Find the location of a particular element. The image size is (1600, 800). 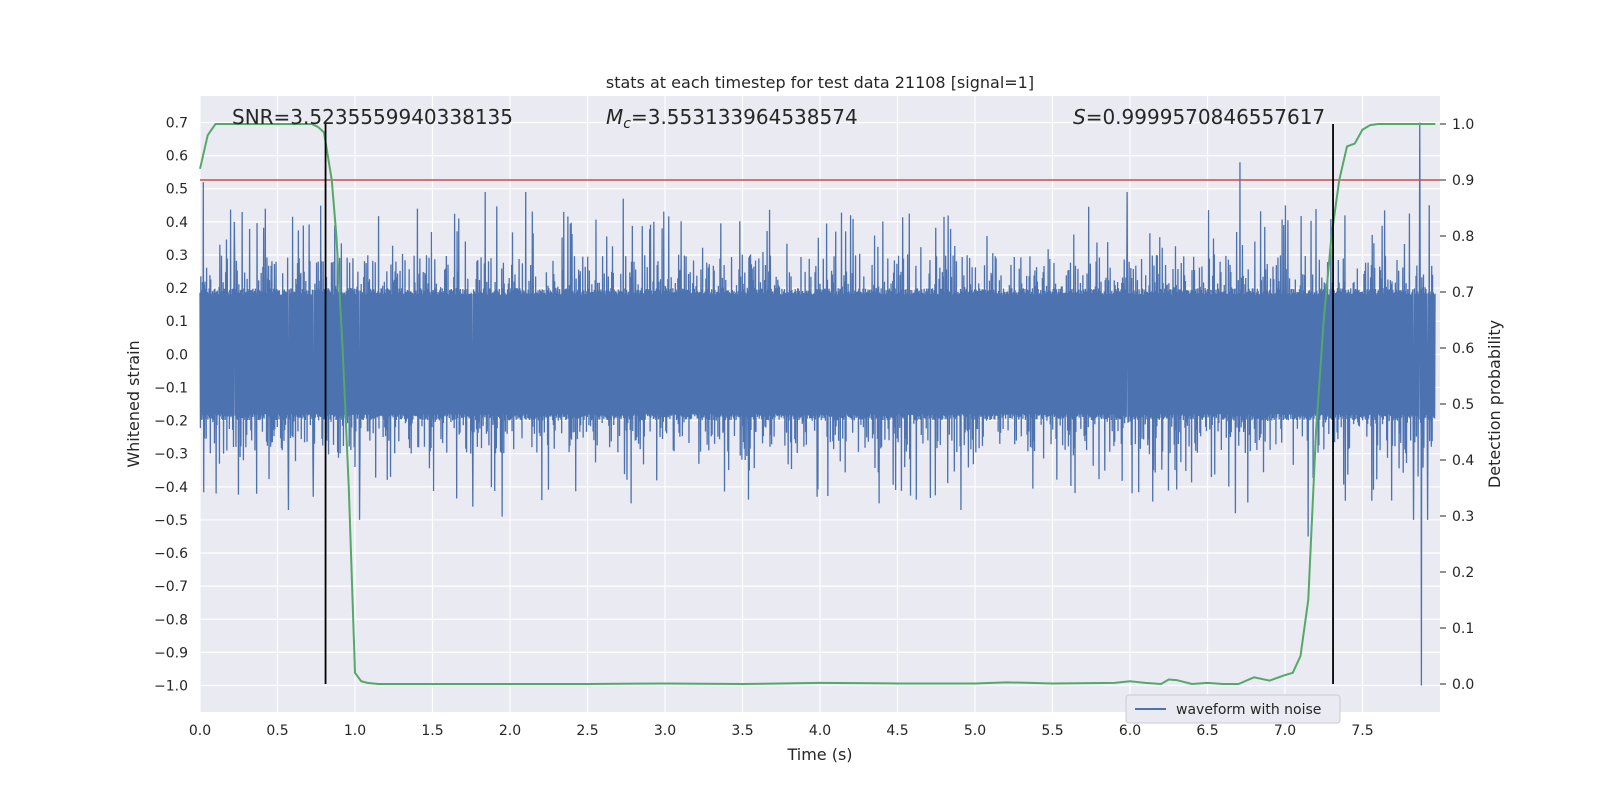

s-annotation: S=0.9999570846557617 is located at coordinates (1199, 117).